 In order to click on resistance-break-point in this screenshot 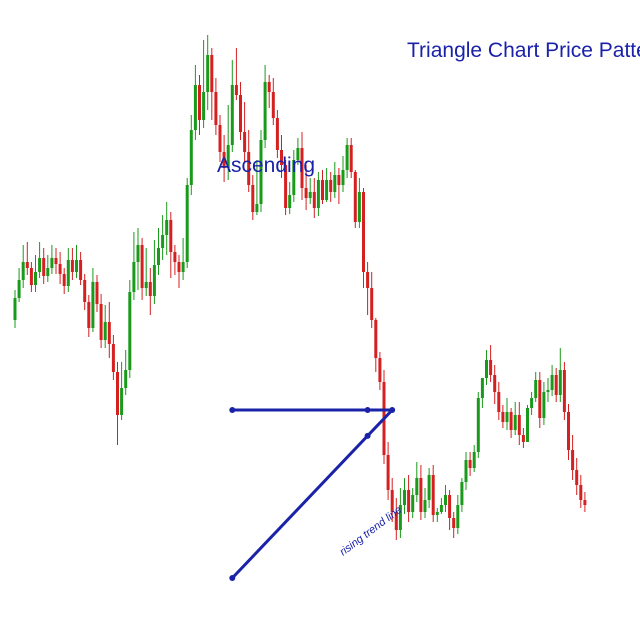, I will do `click(367, 410)`.